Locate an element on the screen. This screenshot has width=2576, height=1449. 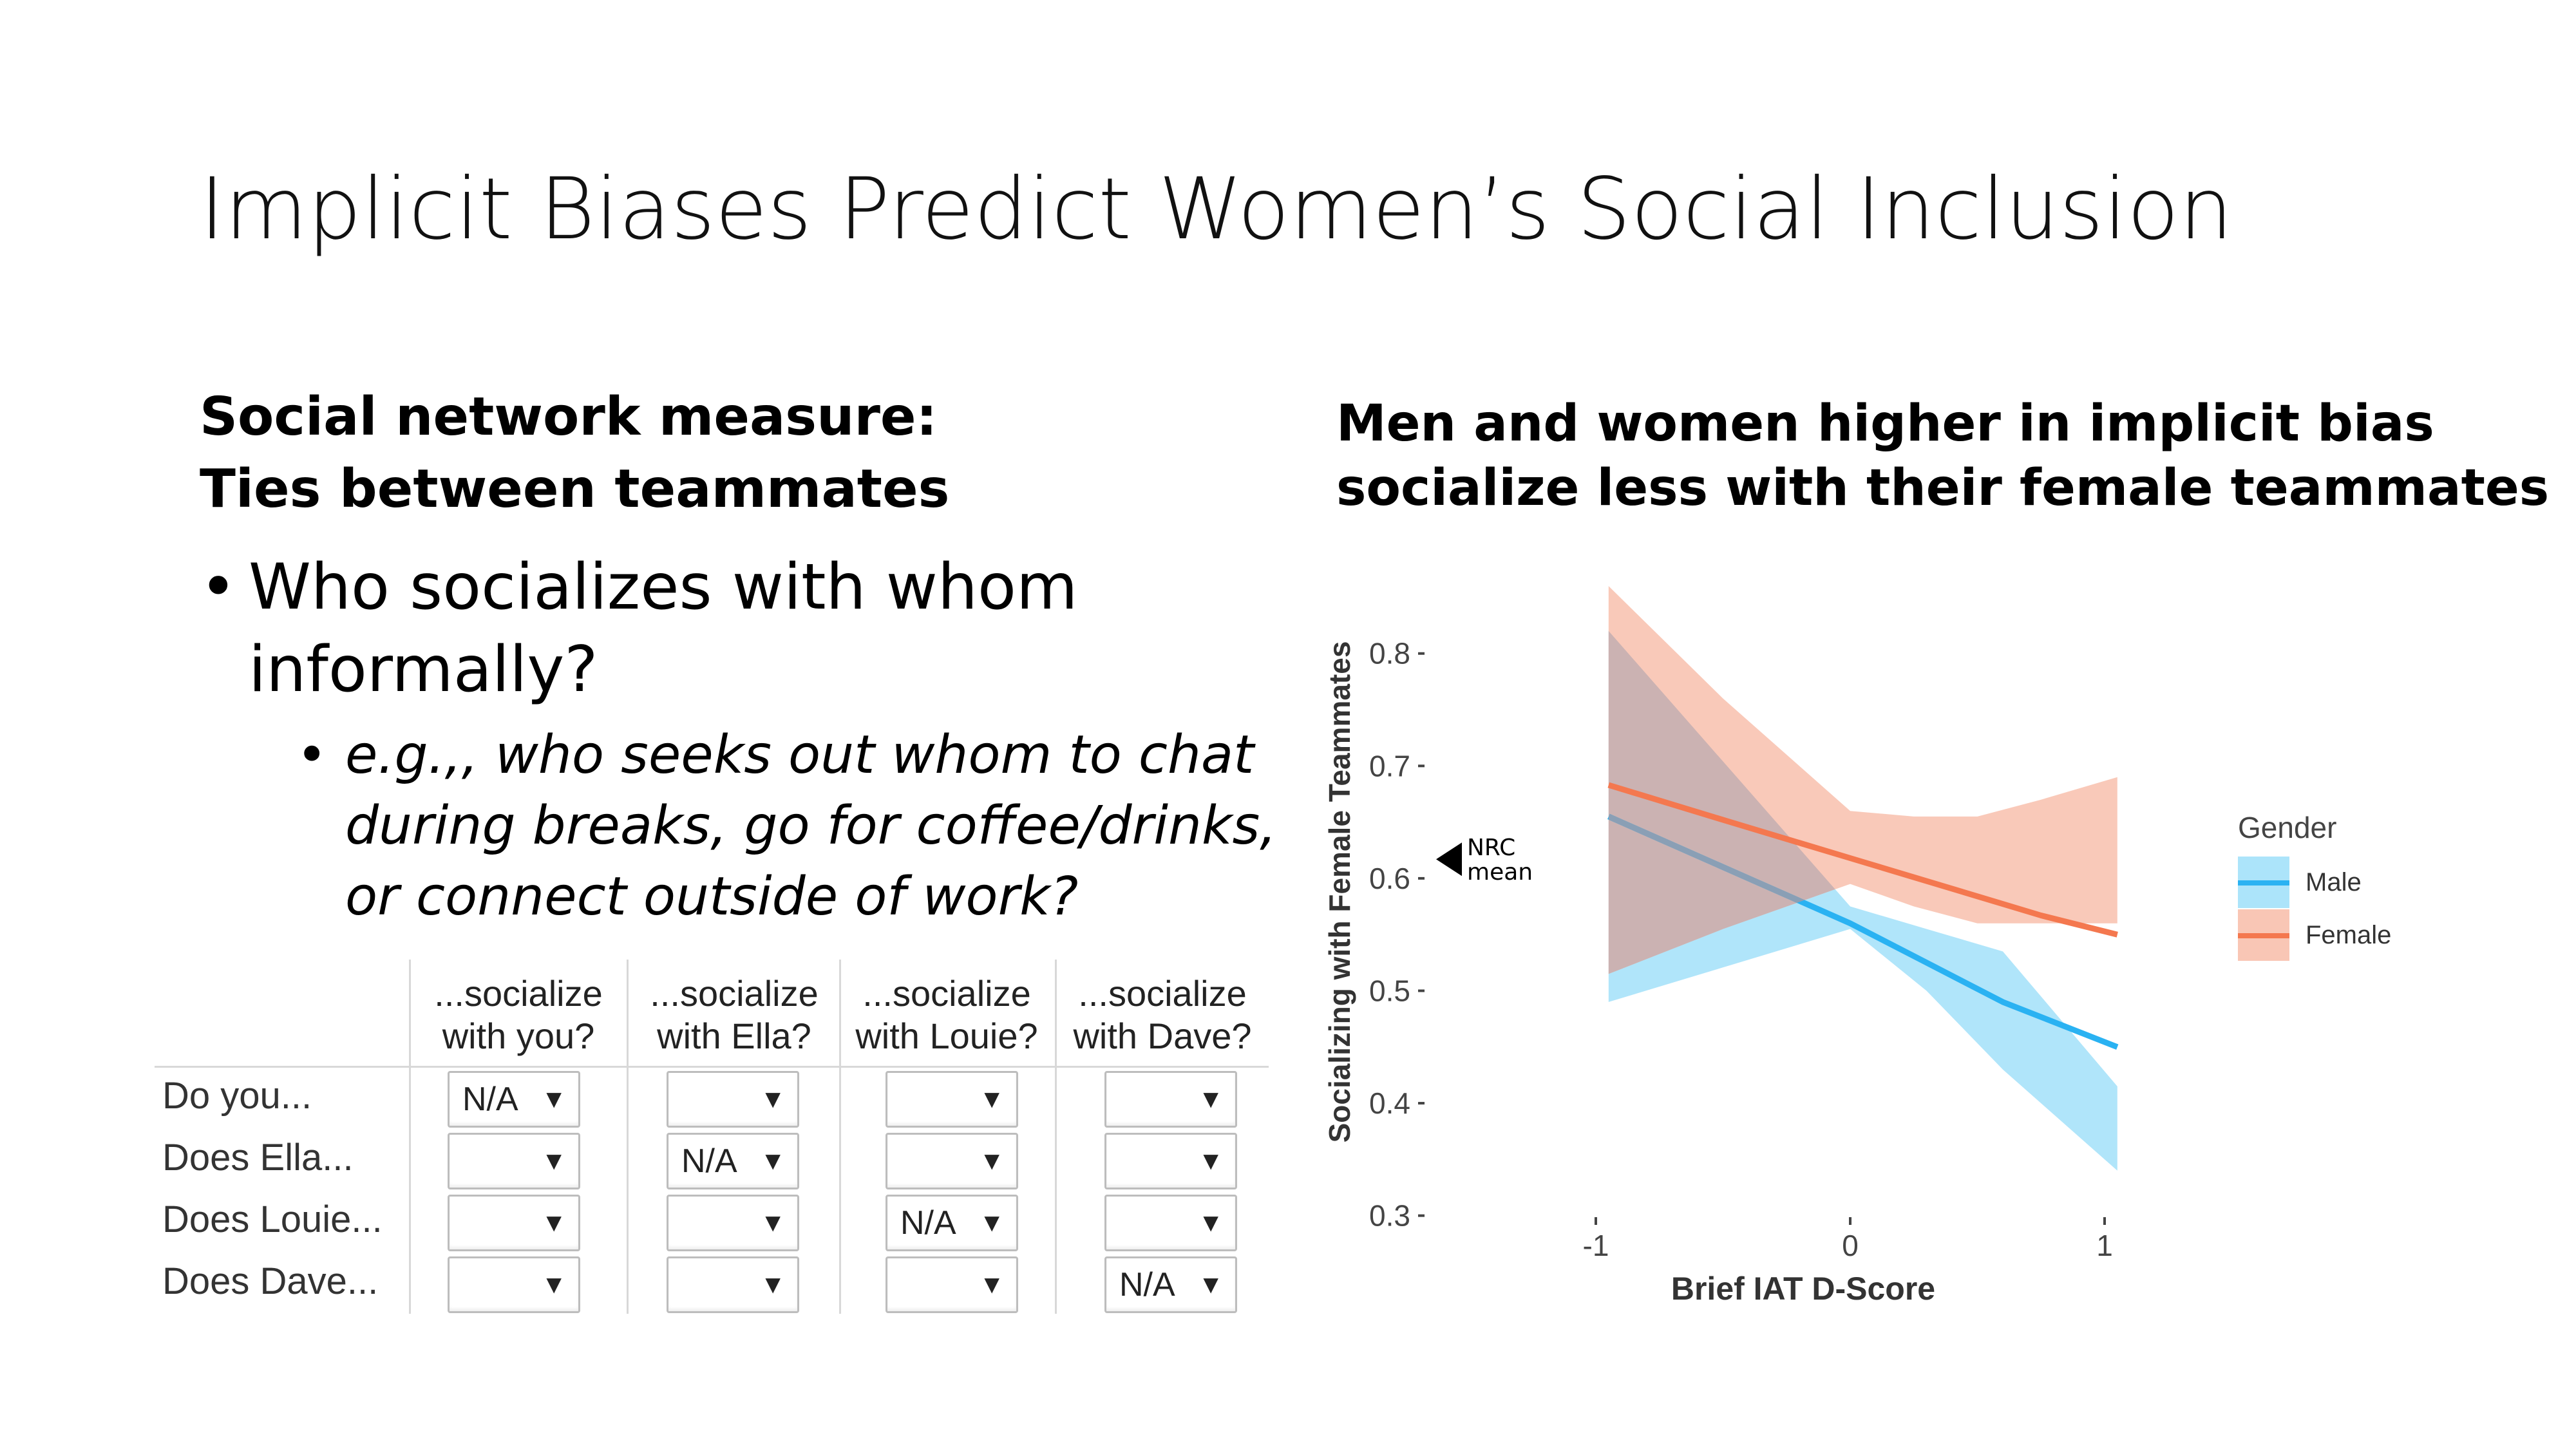
y-tick-label: 0.8 is located at coordinates (1389, 653).